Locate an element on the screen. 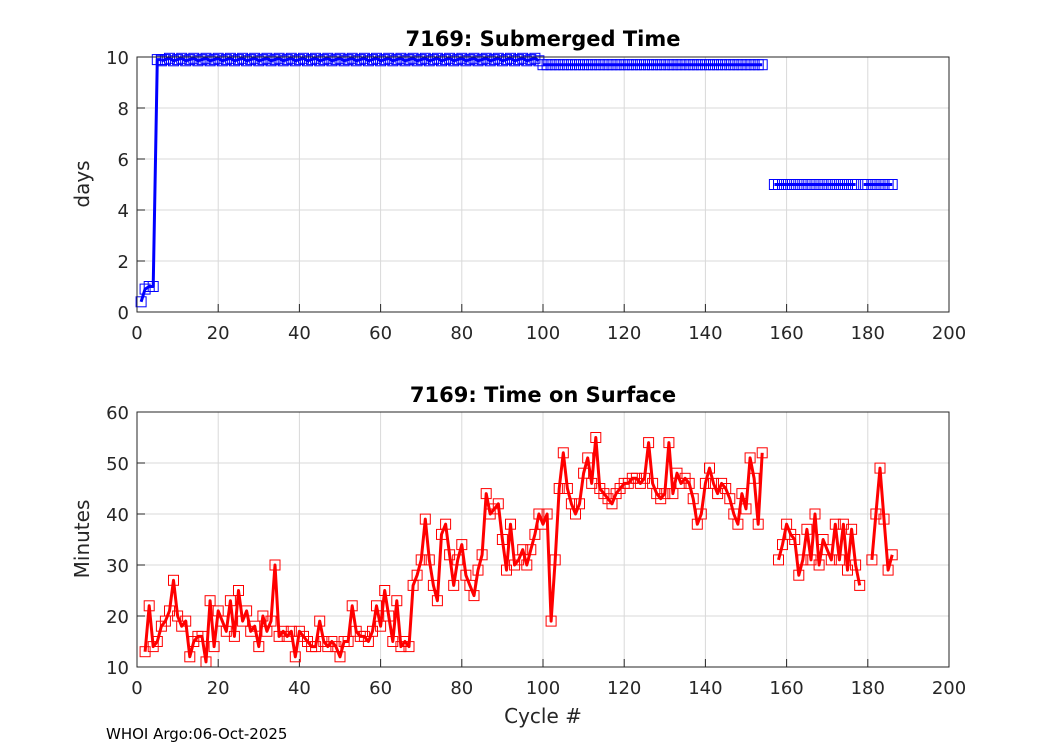 This screenshot has height=750, width=1050. time-on-surface-ylabel: Minutes is located at coordinates (82, 539).